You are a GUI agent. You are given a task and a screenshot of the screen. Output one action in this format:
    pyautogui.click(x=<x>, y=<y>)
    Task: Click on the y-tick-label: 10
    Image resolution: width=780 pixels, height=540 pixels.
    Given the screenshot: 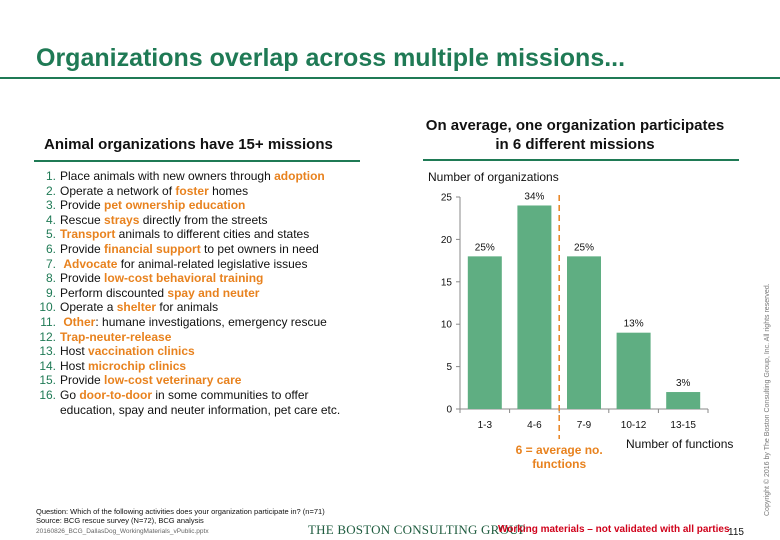 What is the action you would take?
    pyautogui.click(x=447, y=325)
    